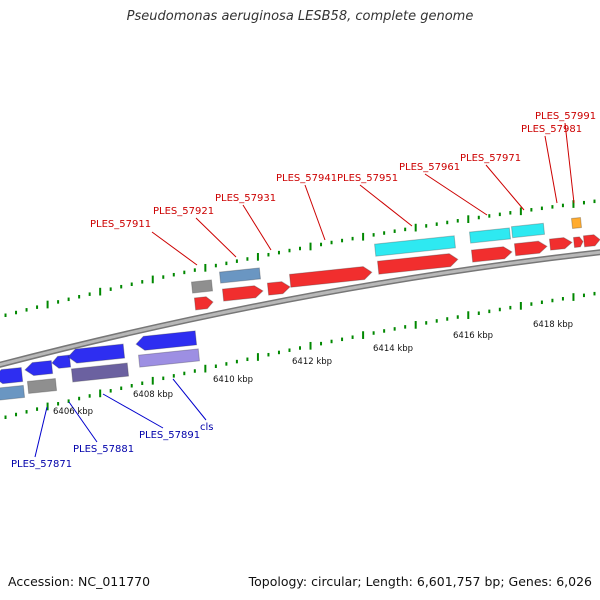 This screenshot has width=600, height=600. I want to click on feature-orange, so click(576, 223).